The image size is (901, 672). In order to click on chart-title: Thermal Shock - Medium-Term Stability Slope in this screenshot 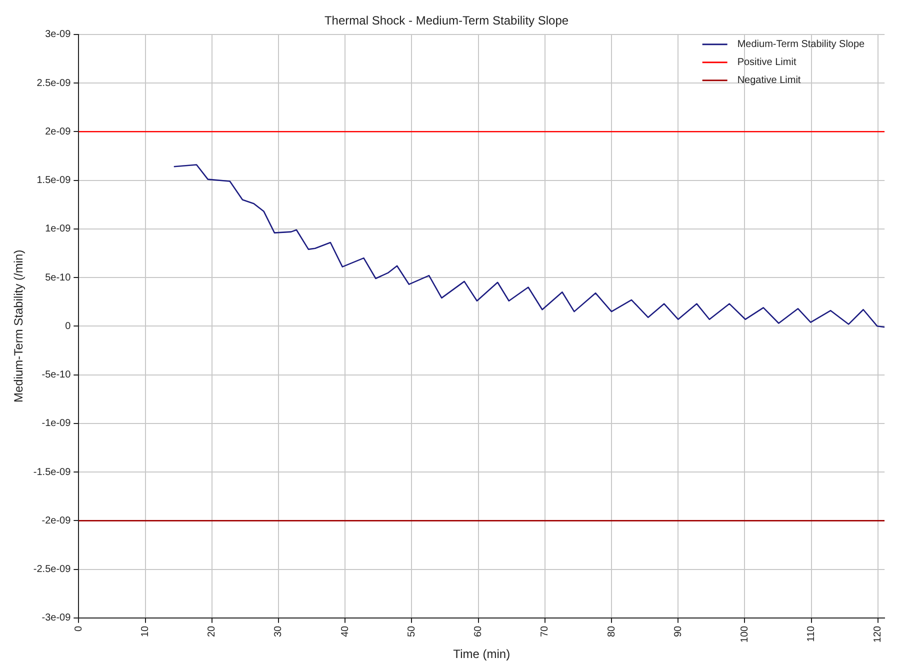, I will do `click(446, 21)`.